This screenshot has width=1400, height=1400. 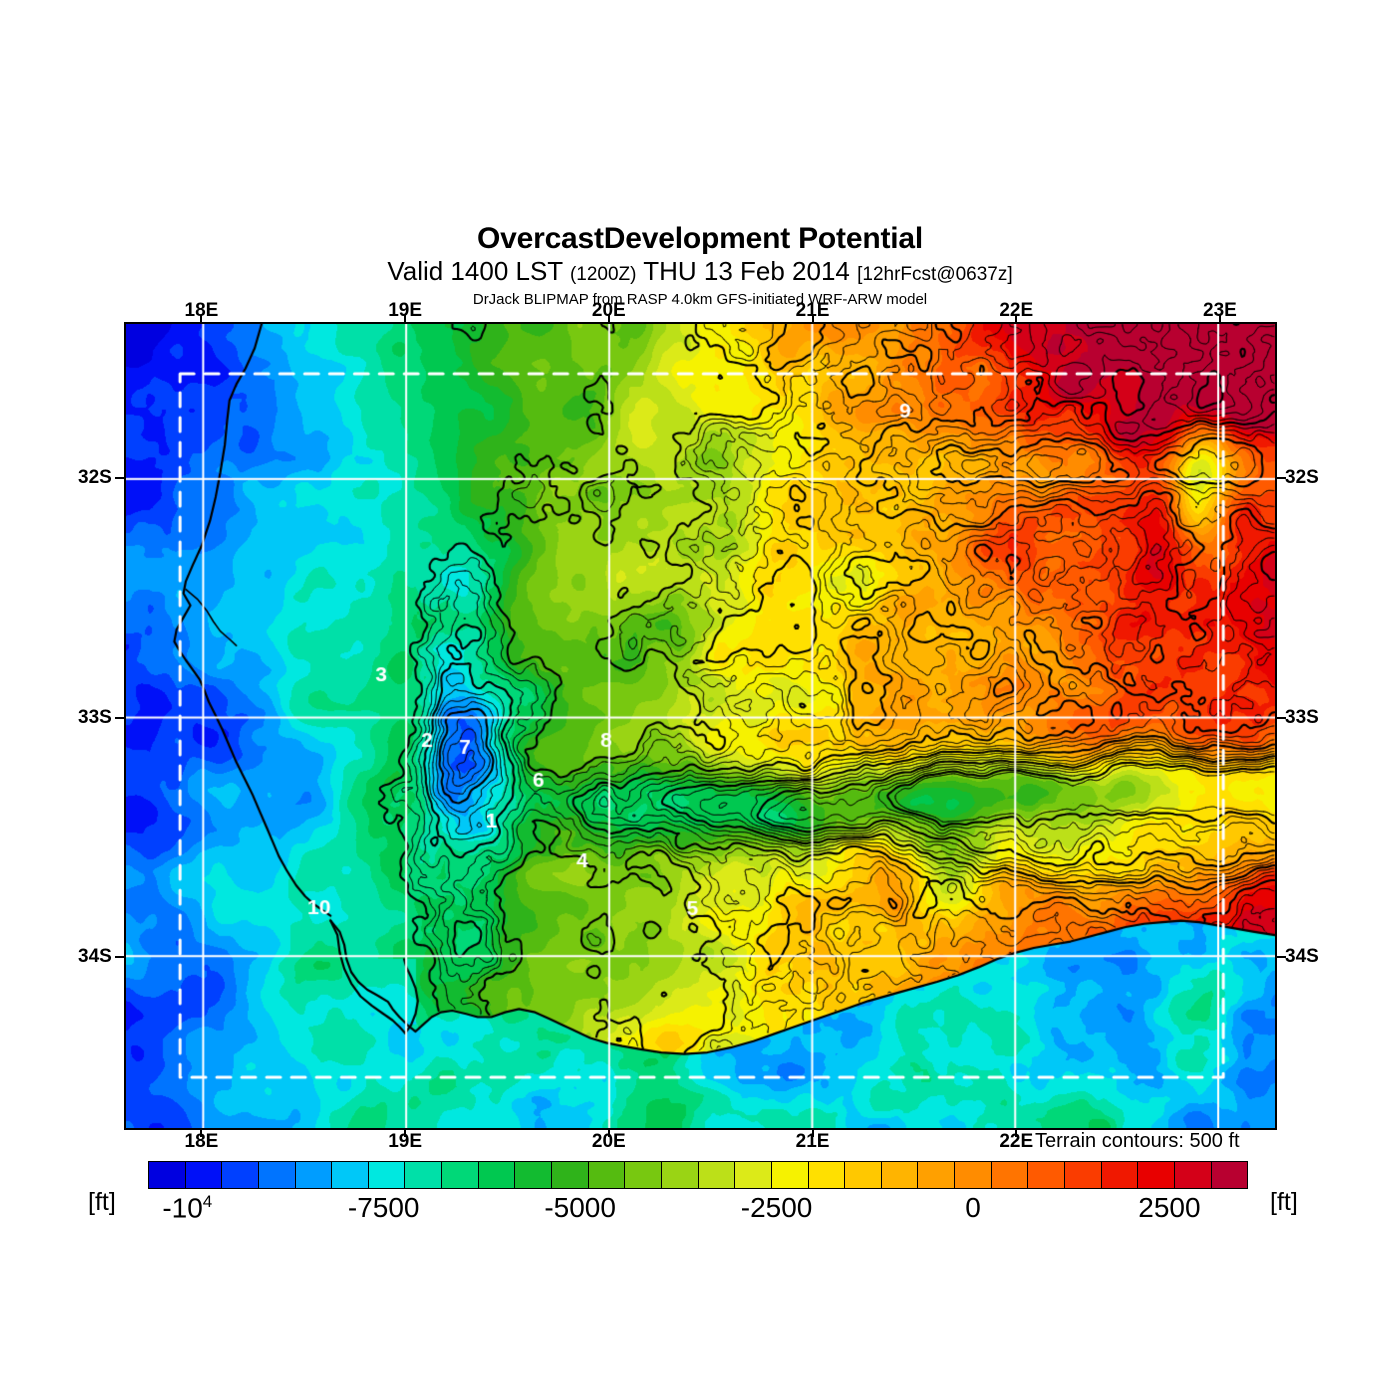 What do you see at coordinates (812, 318) in the screenshot?
I see `lon-tick-top-21E` at bounding box center [812, 318].